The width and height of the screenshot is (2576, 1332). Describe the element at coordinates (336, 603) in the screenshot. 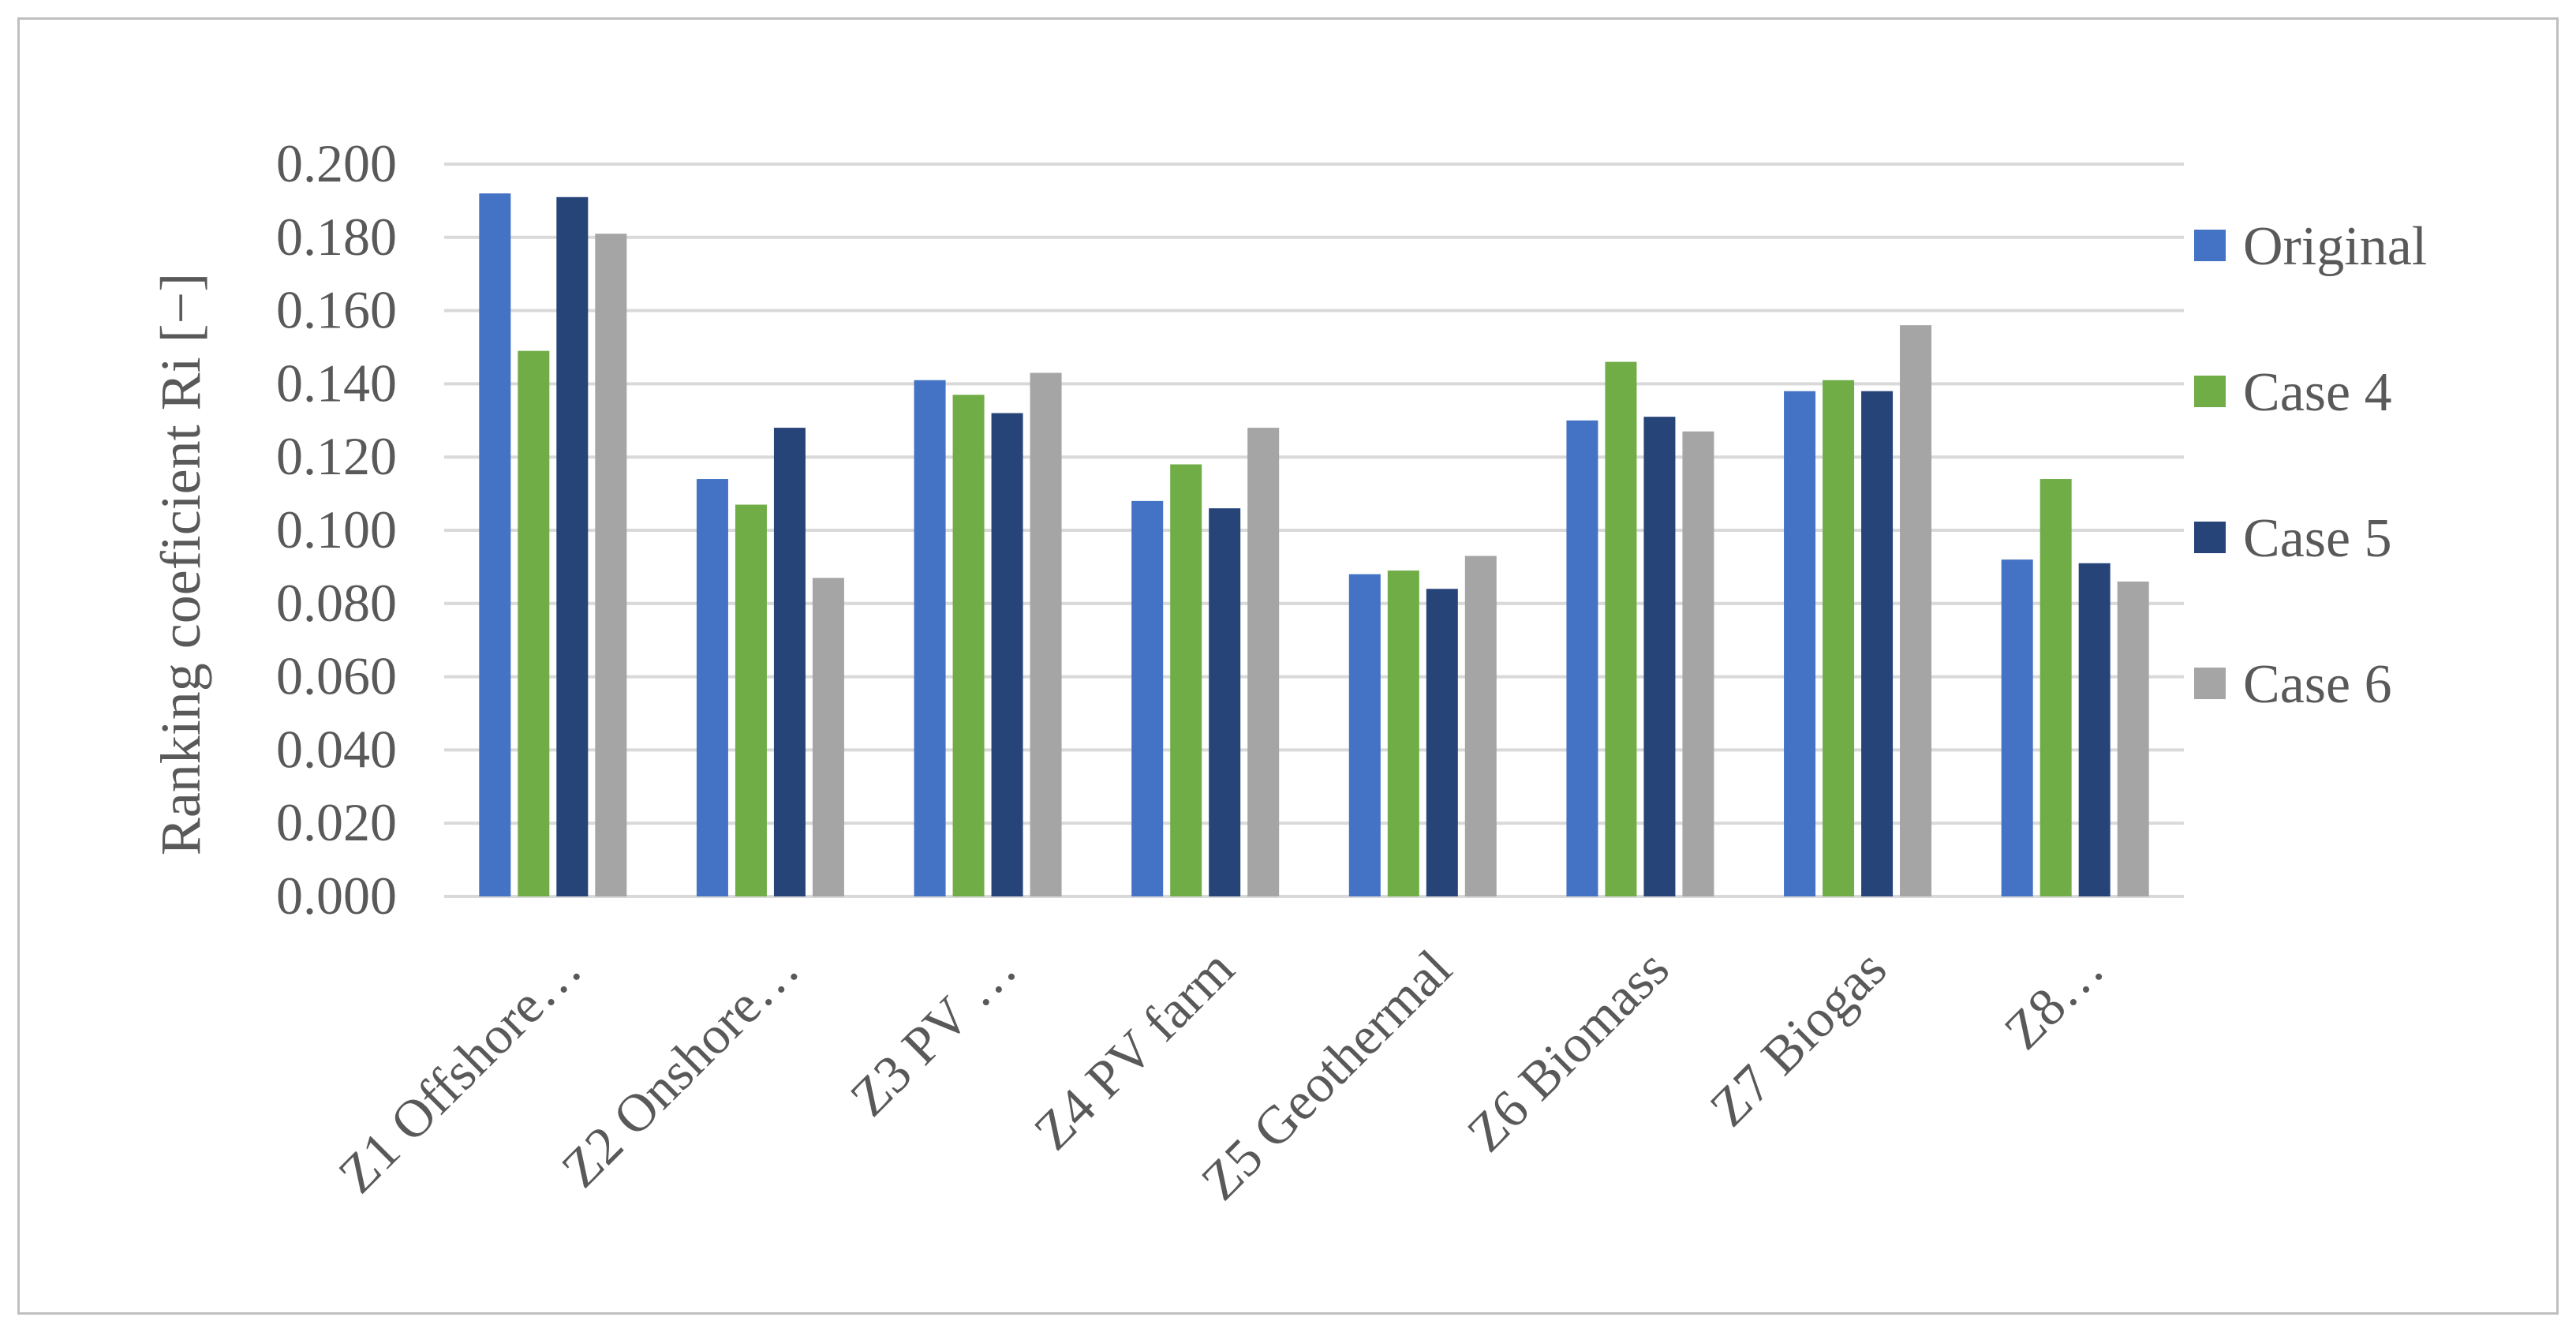

I see `y-tick-label: 0.080` at that location.